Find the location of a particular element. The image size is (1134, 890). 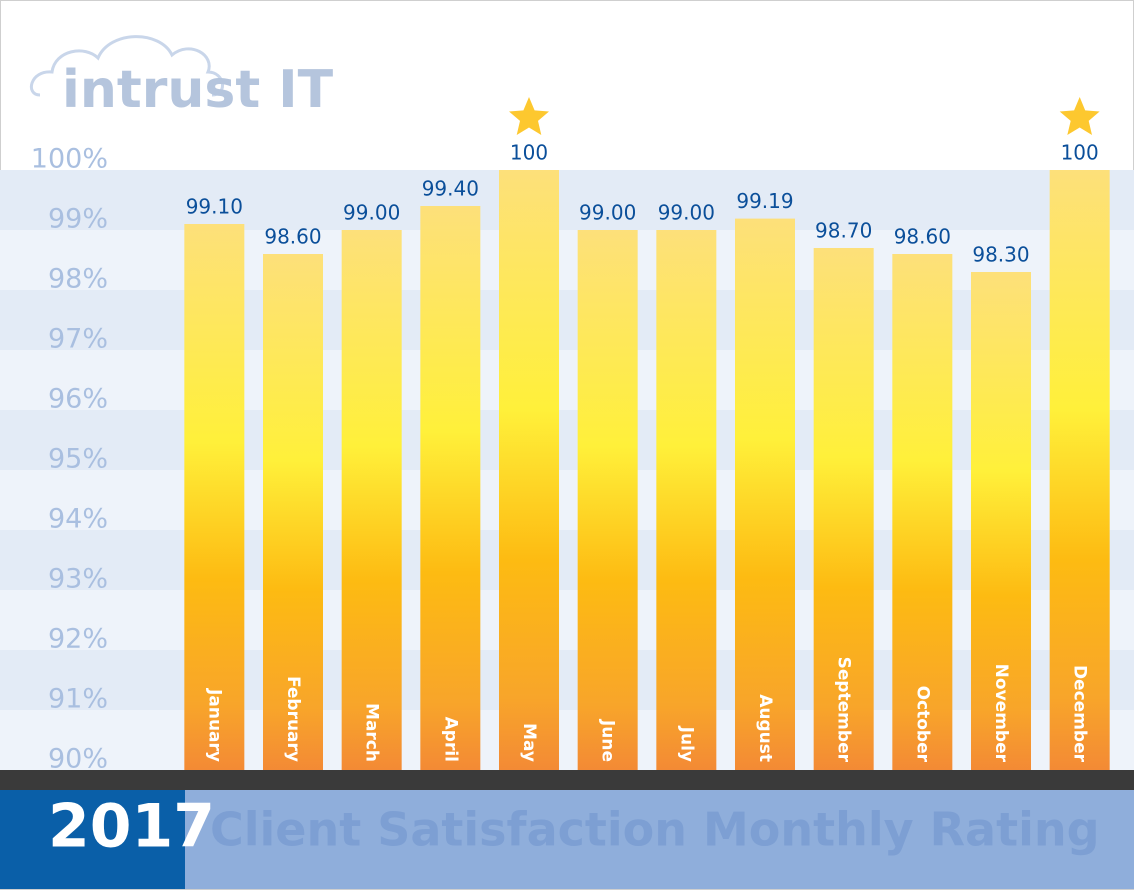

x-tick-label: June is located at coordinates (608, 740).